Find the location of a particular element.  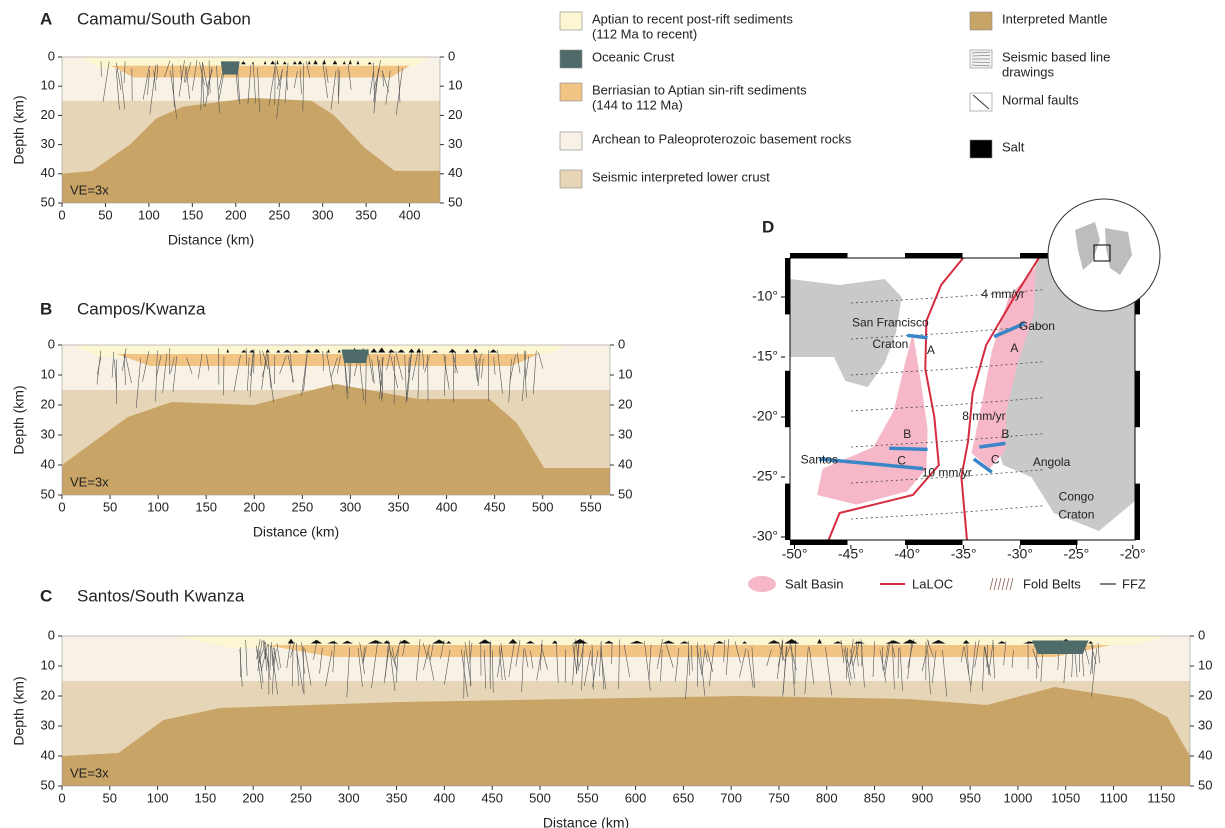

y-axis-label: Depth (km) is located at coordinates (19, 710).